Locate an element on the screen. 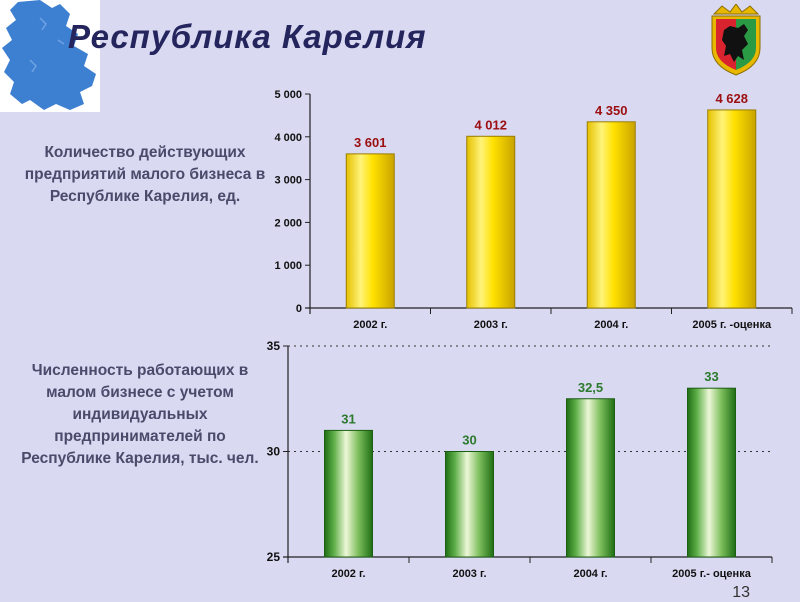 The image size is (800, 602). y-tick-label: 2 000 is located at coordinates (288, 223).